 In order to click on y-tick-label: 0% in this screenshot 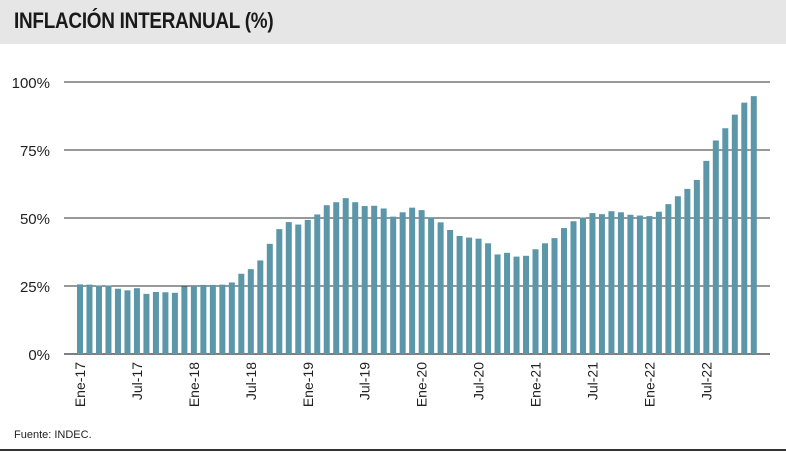, I will do `click(39, 355)`.